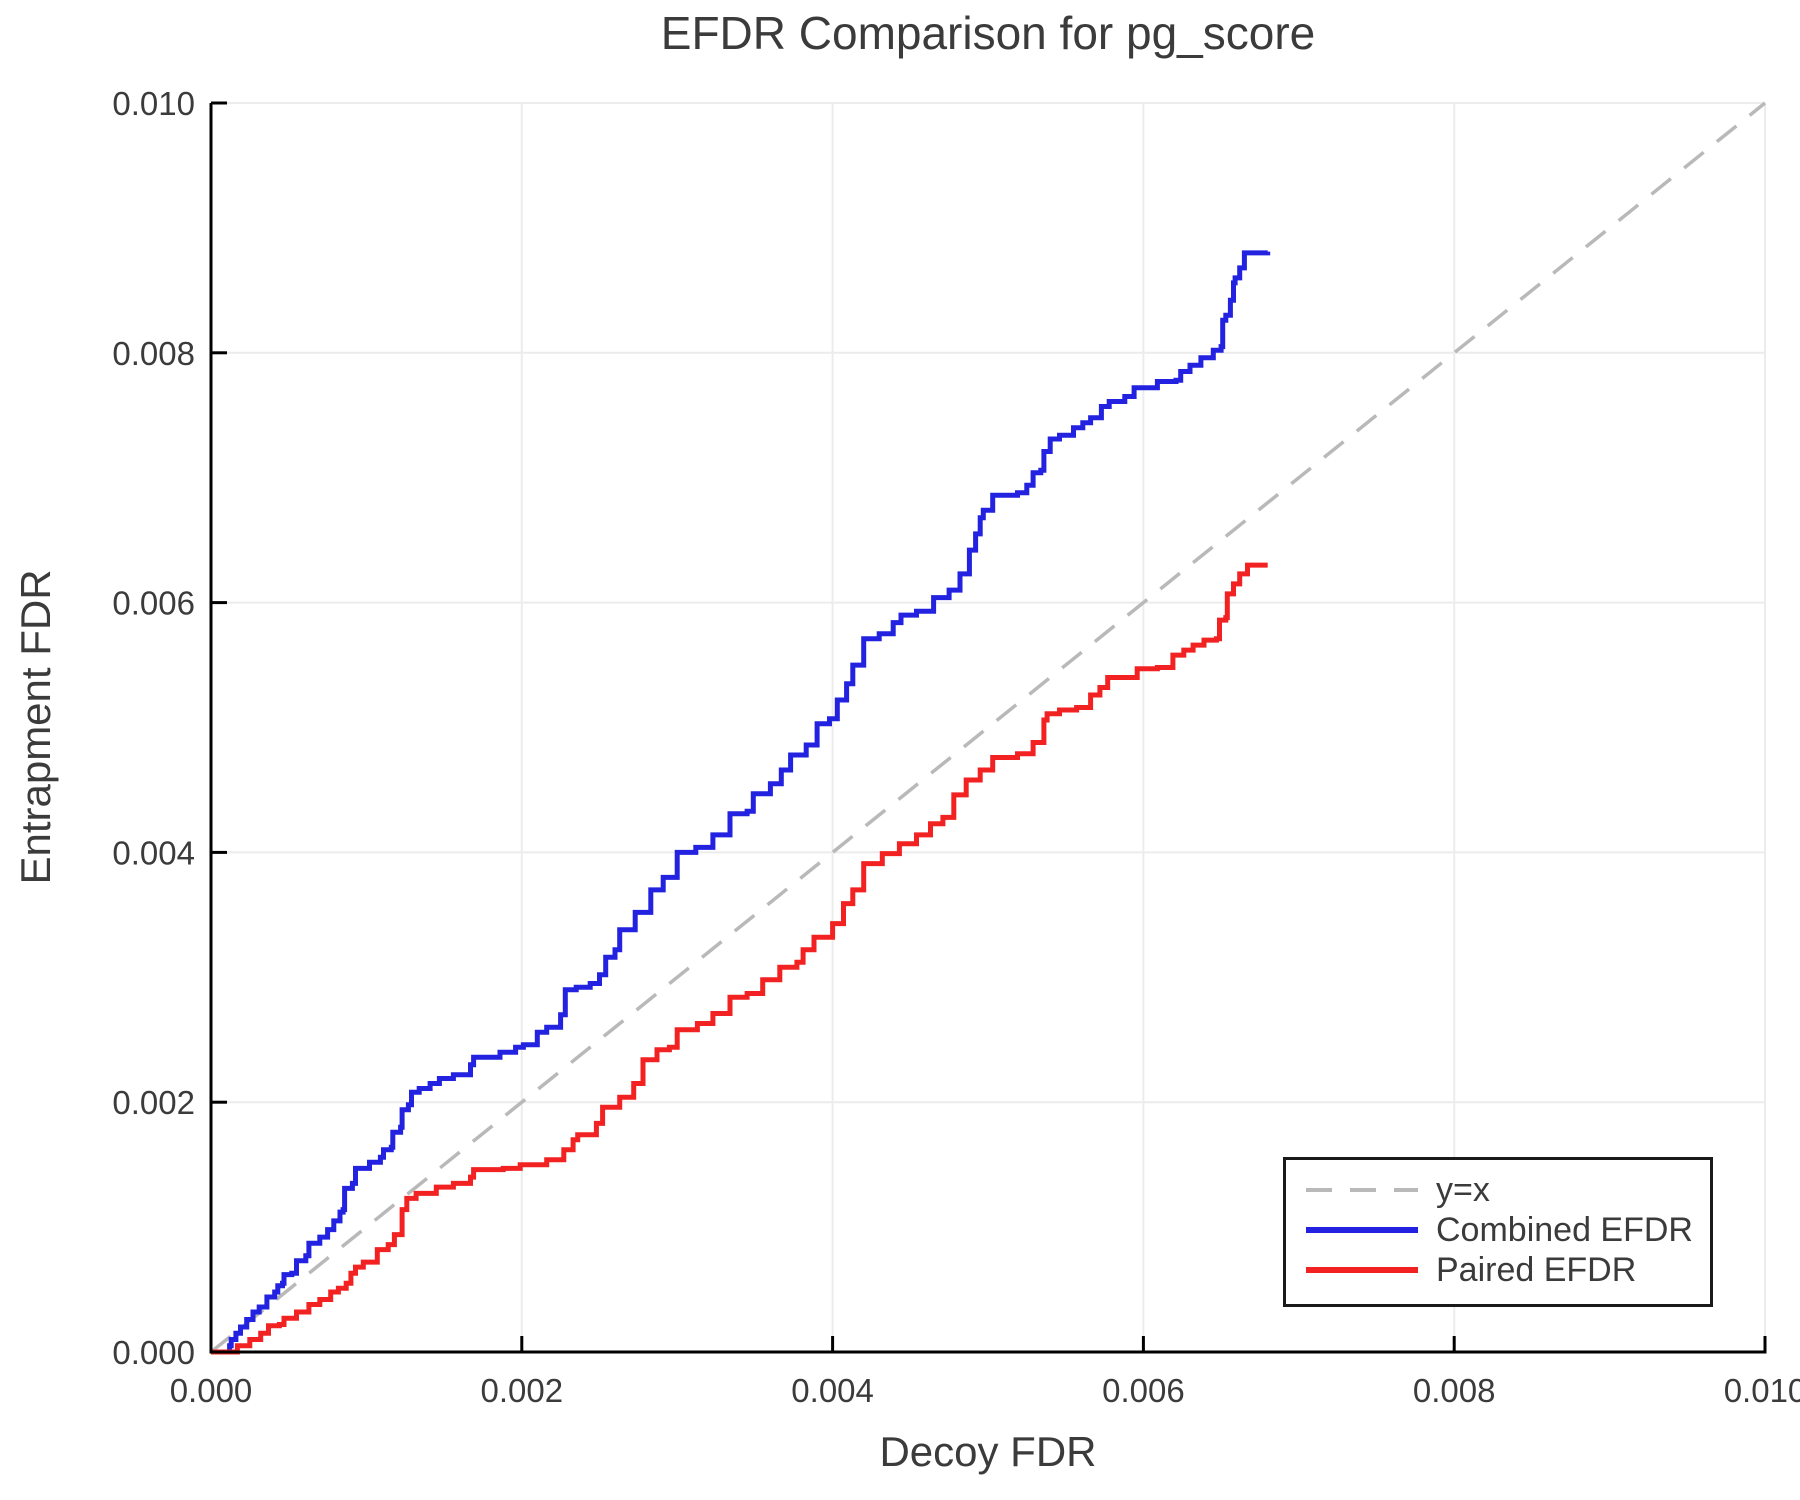 This screenshot has width=1800, height=1500. I want to click on chart-title: EFDR Comparison for pg_score, so click(988, 33).